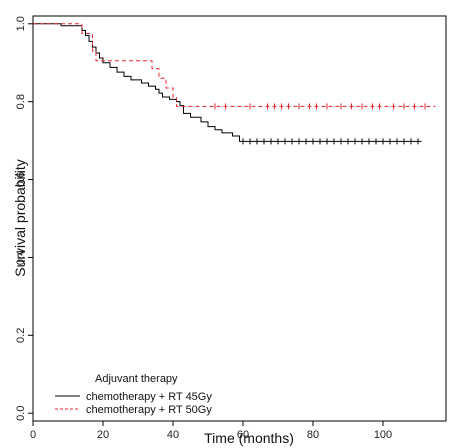 Image resolution: width=469 pixels, height=448 pixels. What do you see at coordinates (21, 335) in the screenshot?
I see `y-tick-label: 0.2` at bounding box center [21, 335].